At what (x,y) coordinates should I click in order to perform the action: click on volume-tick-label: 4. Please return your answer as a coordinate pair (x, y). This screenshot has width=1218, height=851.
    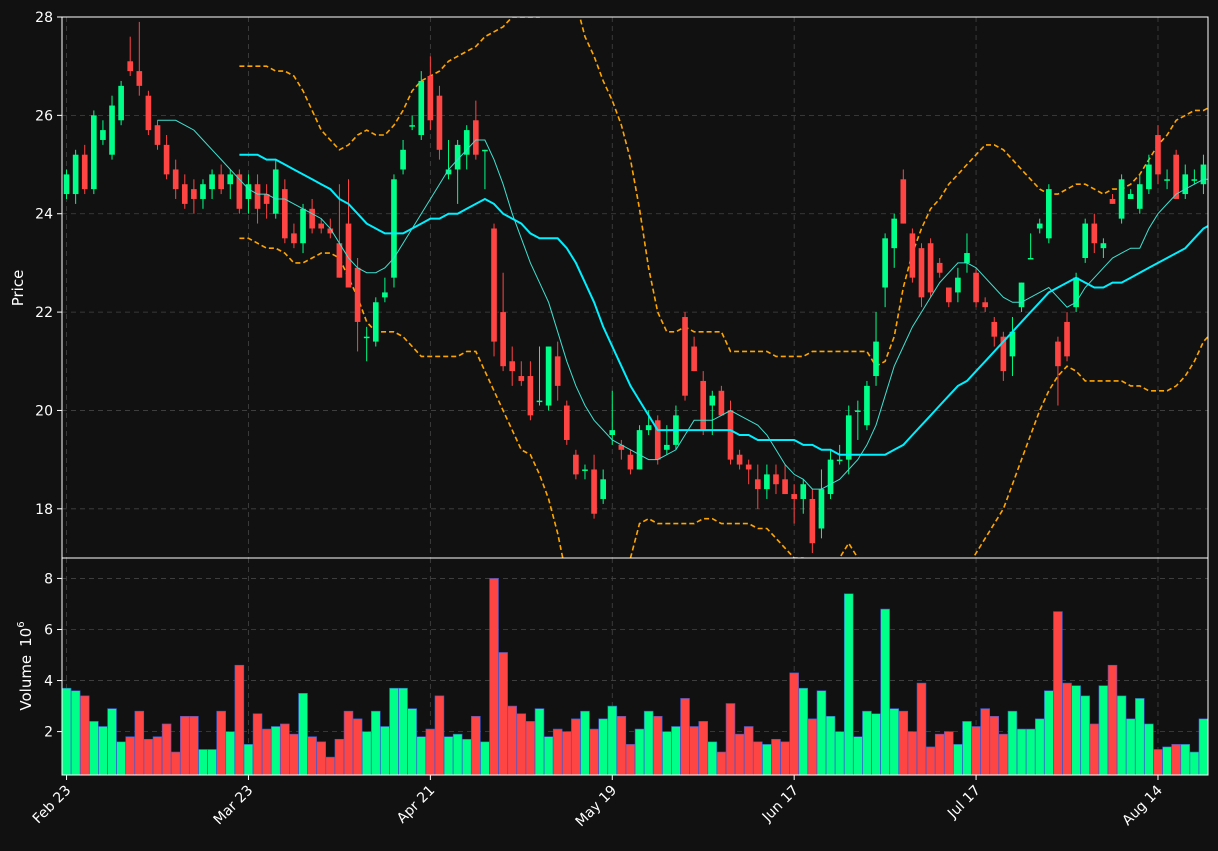
    Looking at the image, I should click on (48, 682).